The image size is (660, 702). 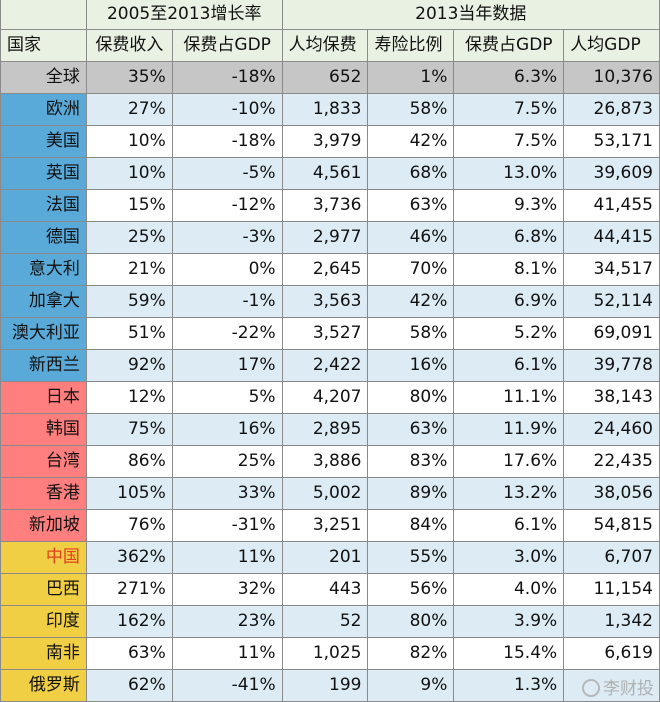 I want to click on cell-life-ratio: 9%, so click(x=411, y=685).